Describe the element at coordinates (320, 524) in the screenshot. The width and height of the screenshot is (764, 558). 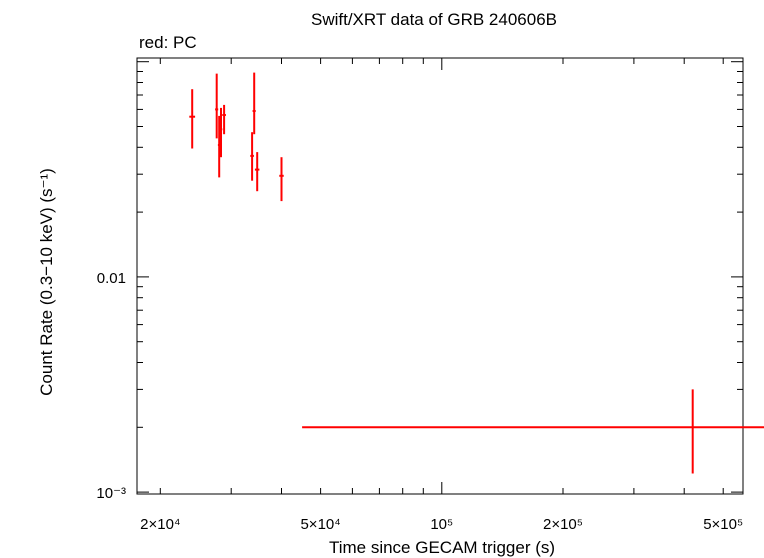
I see `x-tick-label: 5×10⁴` at that location.